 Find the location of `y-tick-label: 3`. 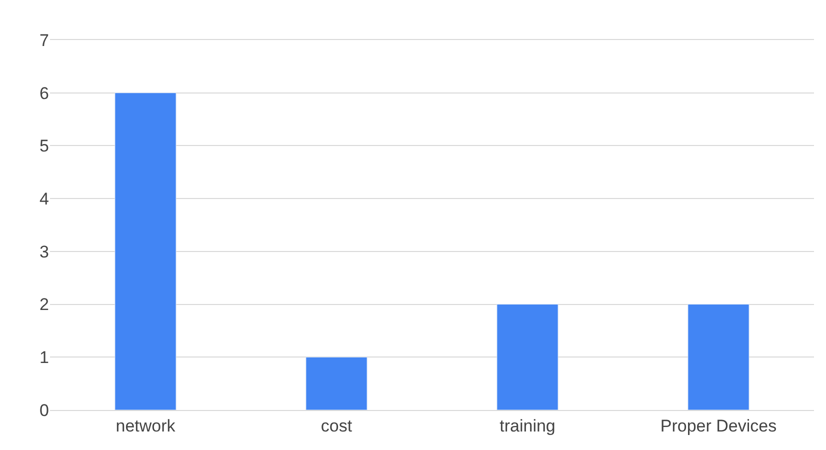

y-tick-label: 3 is located at coordinates (44, 252).